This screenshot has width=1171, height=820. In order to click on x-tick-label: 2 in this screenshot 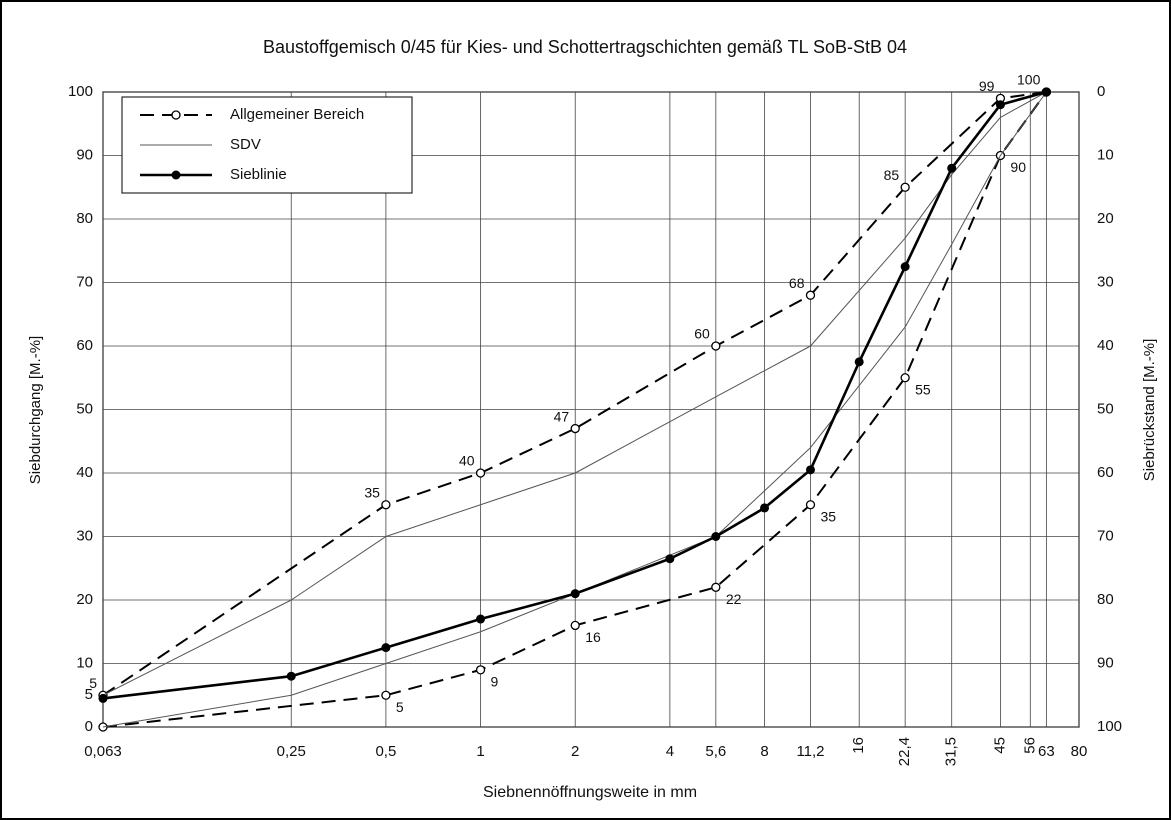, I will do `click(575, 751)`.